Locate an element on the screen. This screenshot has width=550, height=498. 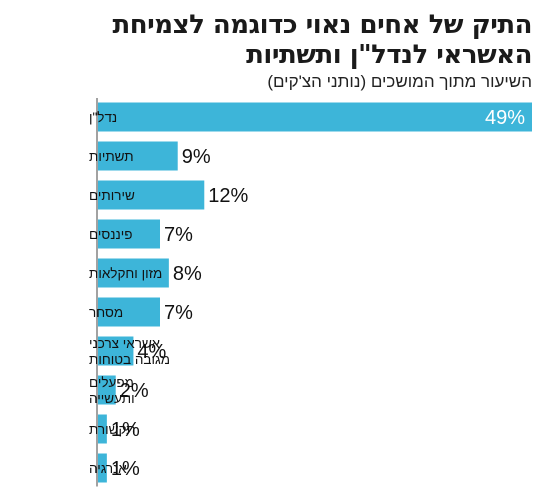
value-label: 4% is located at coordinates (151, 352).